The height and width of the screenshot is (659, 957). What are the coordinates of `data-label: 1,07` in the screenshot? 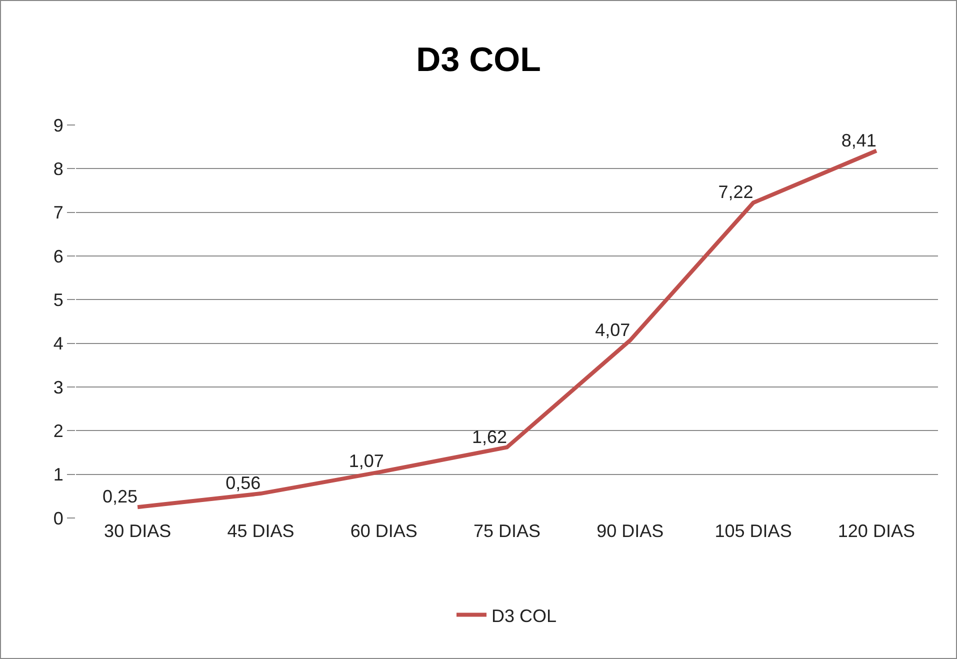 It's located at (366, 460).